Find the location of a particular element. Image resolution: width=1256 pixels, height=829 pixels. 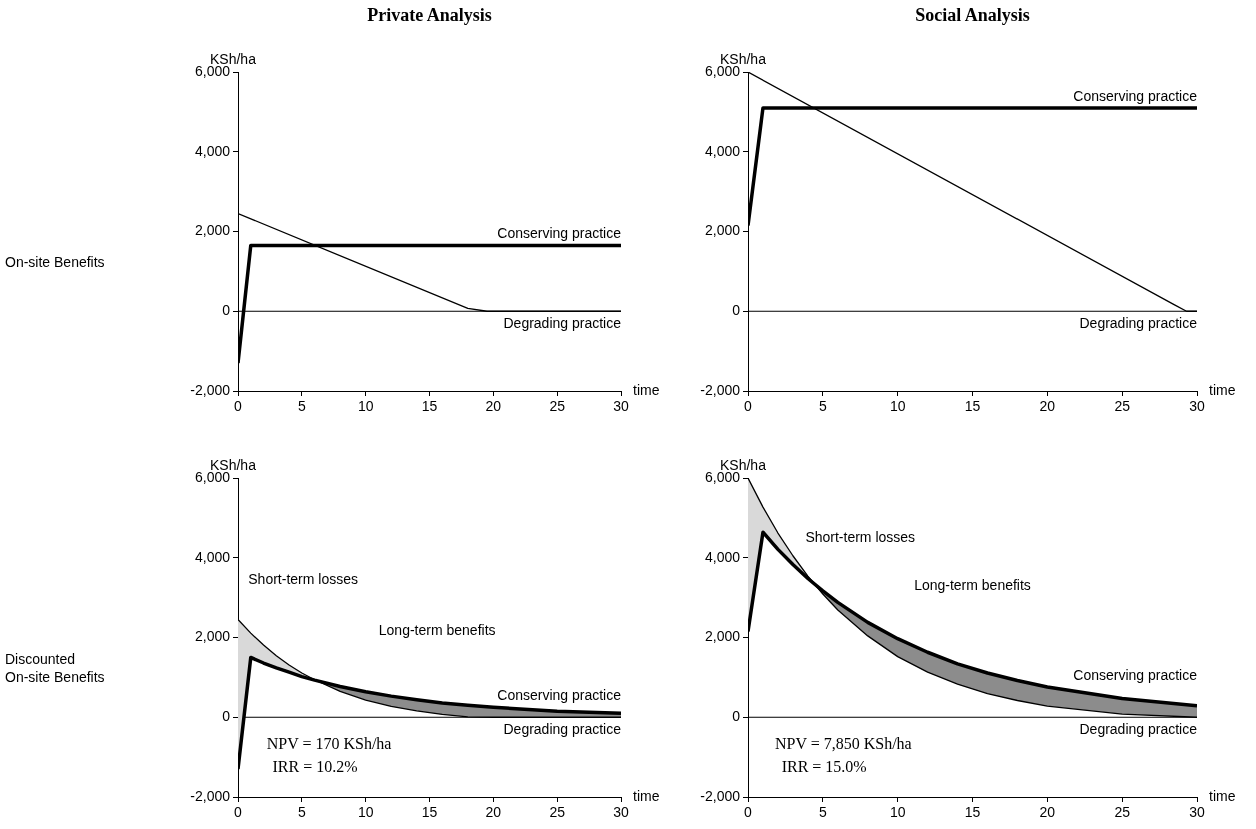

annotation: NPV = 7,850 KSh/ha is located at coordinates (843, 744).